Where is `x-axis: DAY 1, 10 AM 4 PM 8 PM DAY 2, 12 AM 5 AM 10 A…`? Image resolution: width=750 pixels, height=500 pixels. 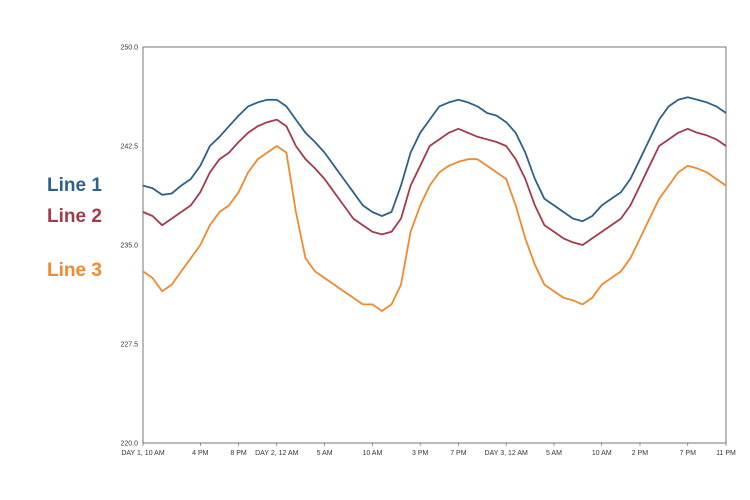
x-axis: DAY 1, 10 AM 4 PM 8 PM DAY 2, 12 AM 5 AM 10 A… is located at coordinates (428, 450).